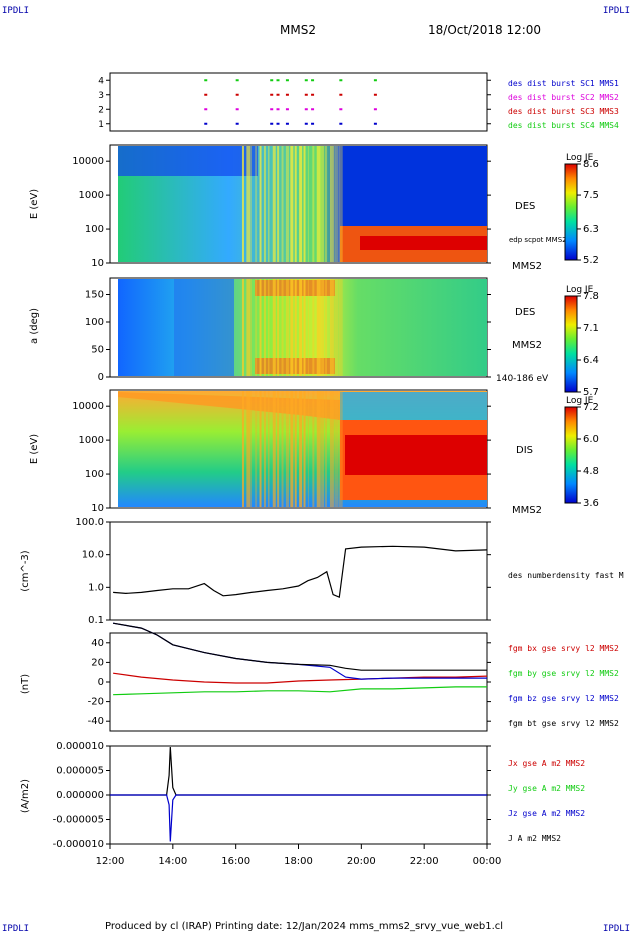  I want to click on density-ytick-label: 10.0, so click(93, 555).